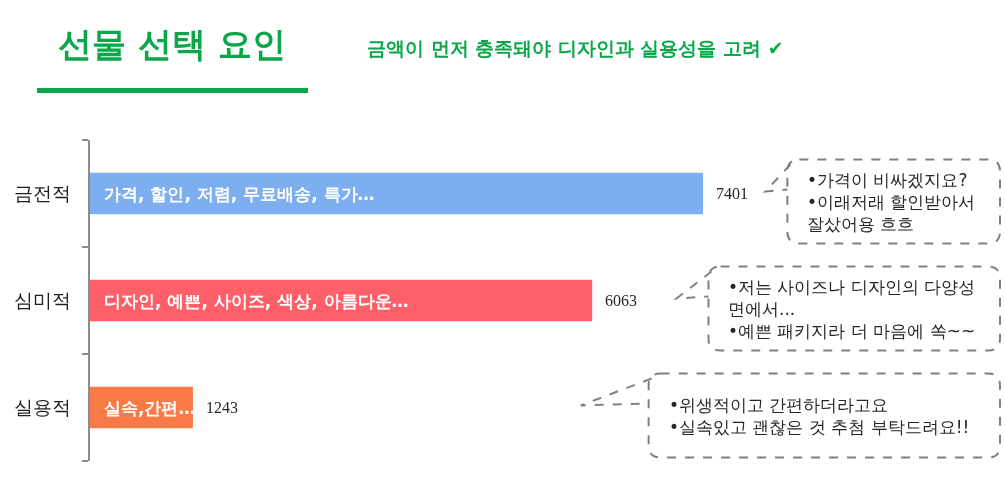 The image size is (1005, 484). Describe the element at coordinates (575, 48) in the screenshot. I see `chart-subtitle: 금액이 먼저 충족돼야 디자인과 실용성을 고려 ✔` at that location.